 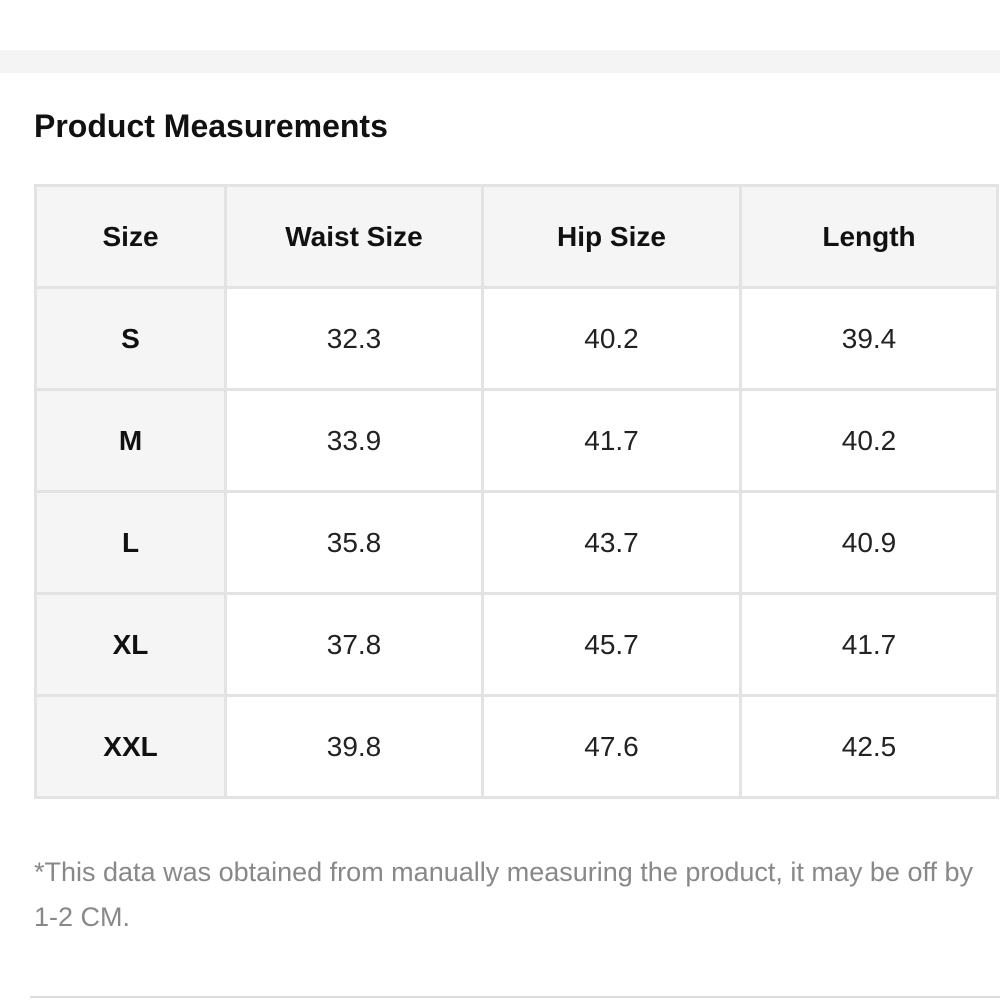 I want to click on measurement-cell: 37.8, so click(x=354, y=644).